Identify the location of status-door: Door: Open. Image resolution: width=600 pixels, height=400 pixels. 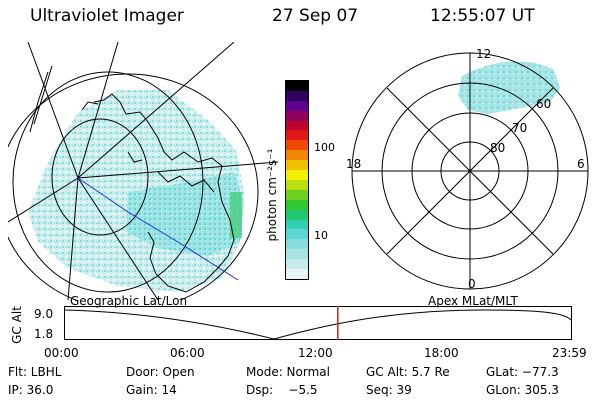
(160, 372).